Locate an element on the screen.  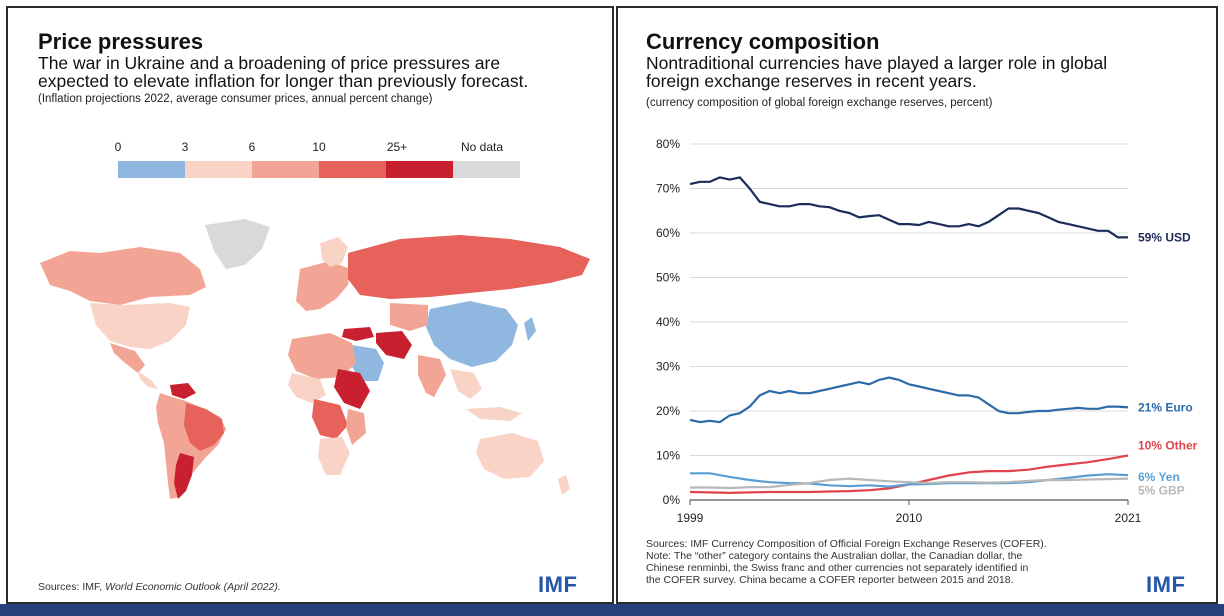
left-title: Price pressures is located at coordinates (121, 41).